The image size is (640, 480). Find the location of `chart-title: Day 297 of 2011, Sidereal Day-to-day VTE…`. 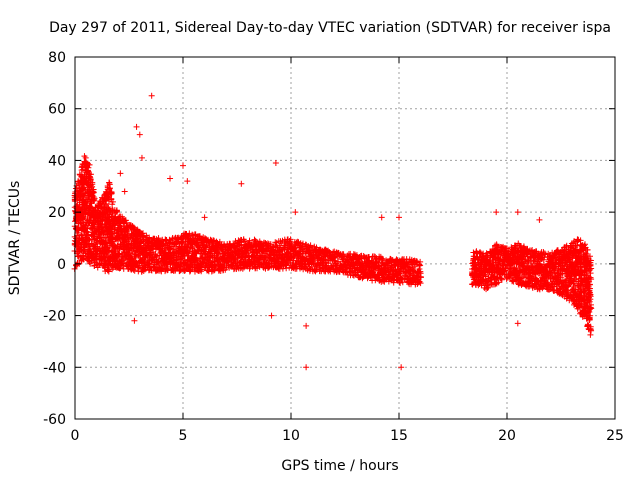

chart-title: Day 297 of 2011, Sidereal Day-to-day VTE… is located at coordinates (330, 28).